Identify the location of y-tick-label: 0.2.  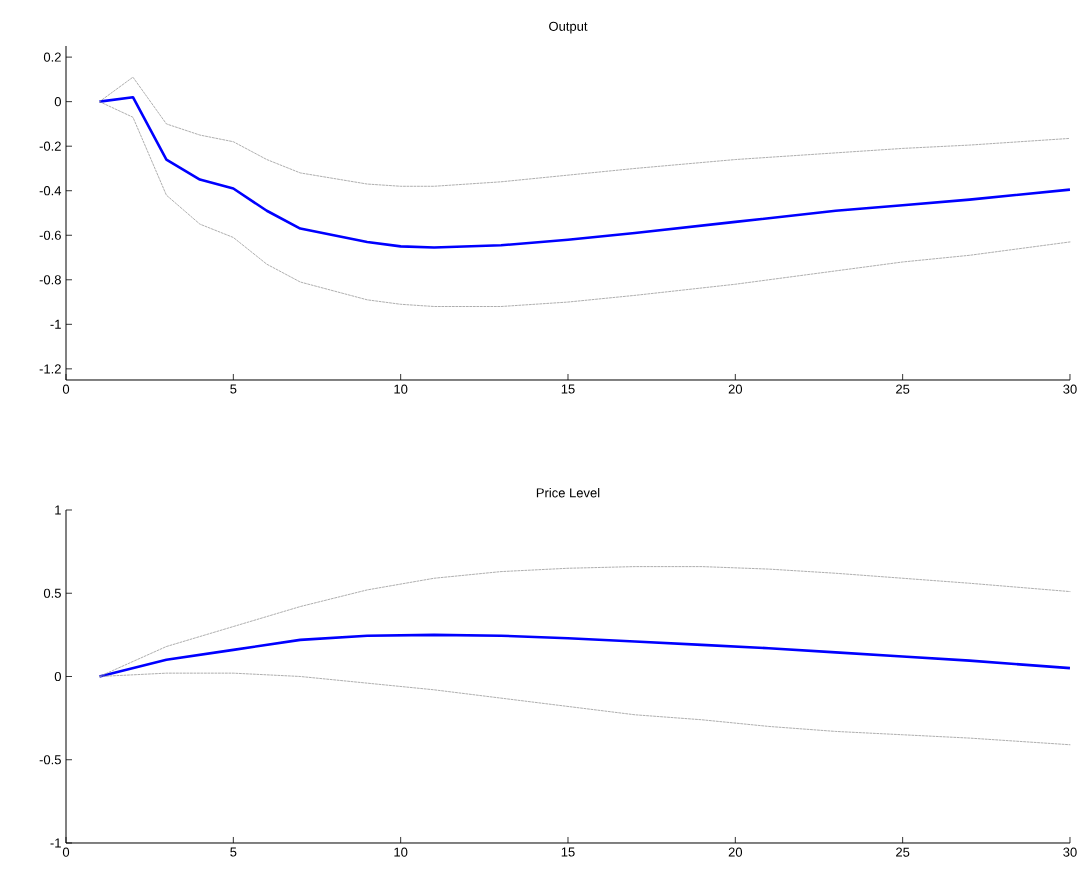
(52, 57).